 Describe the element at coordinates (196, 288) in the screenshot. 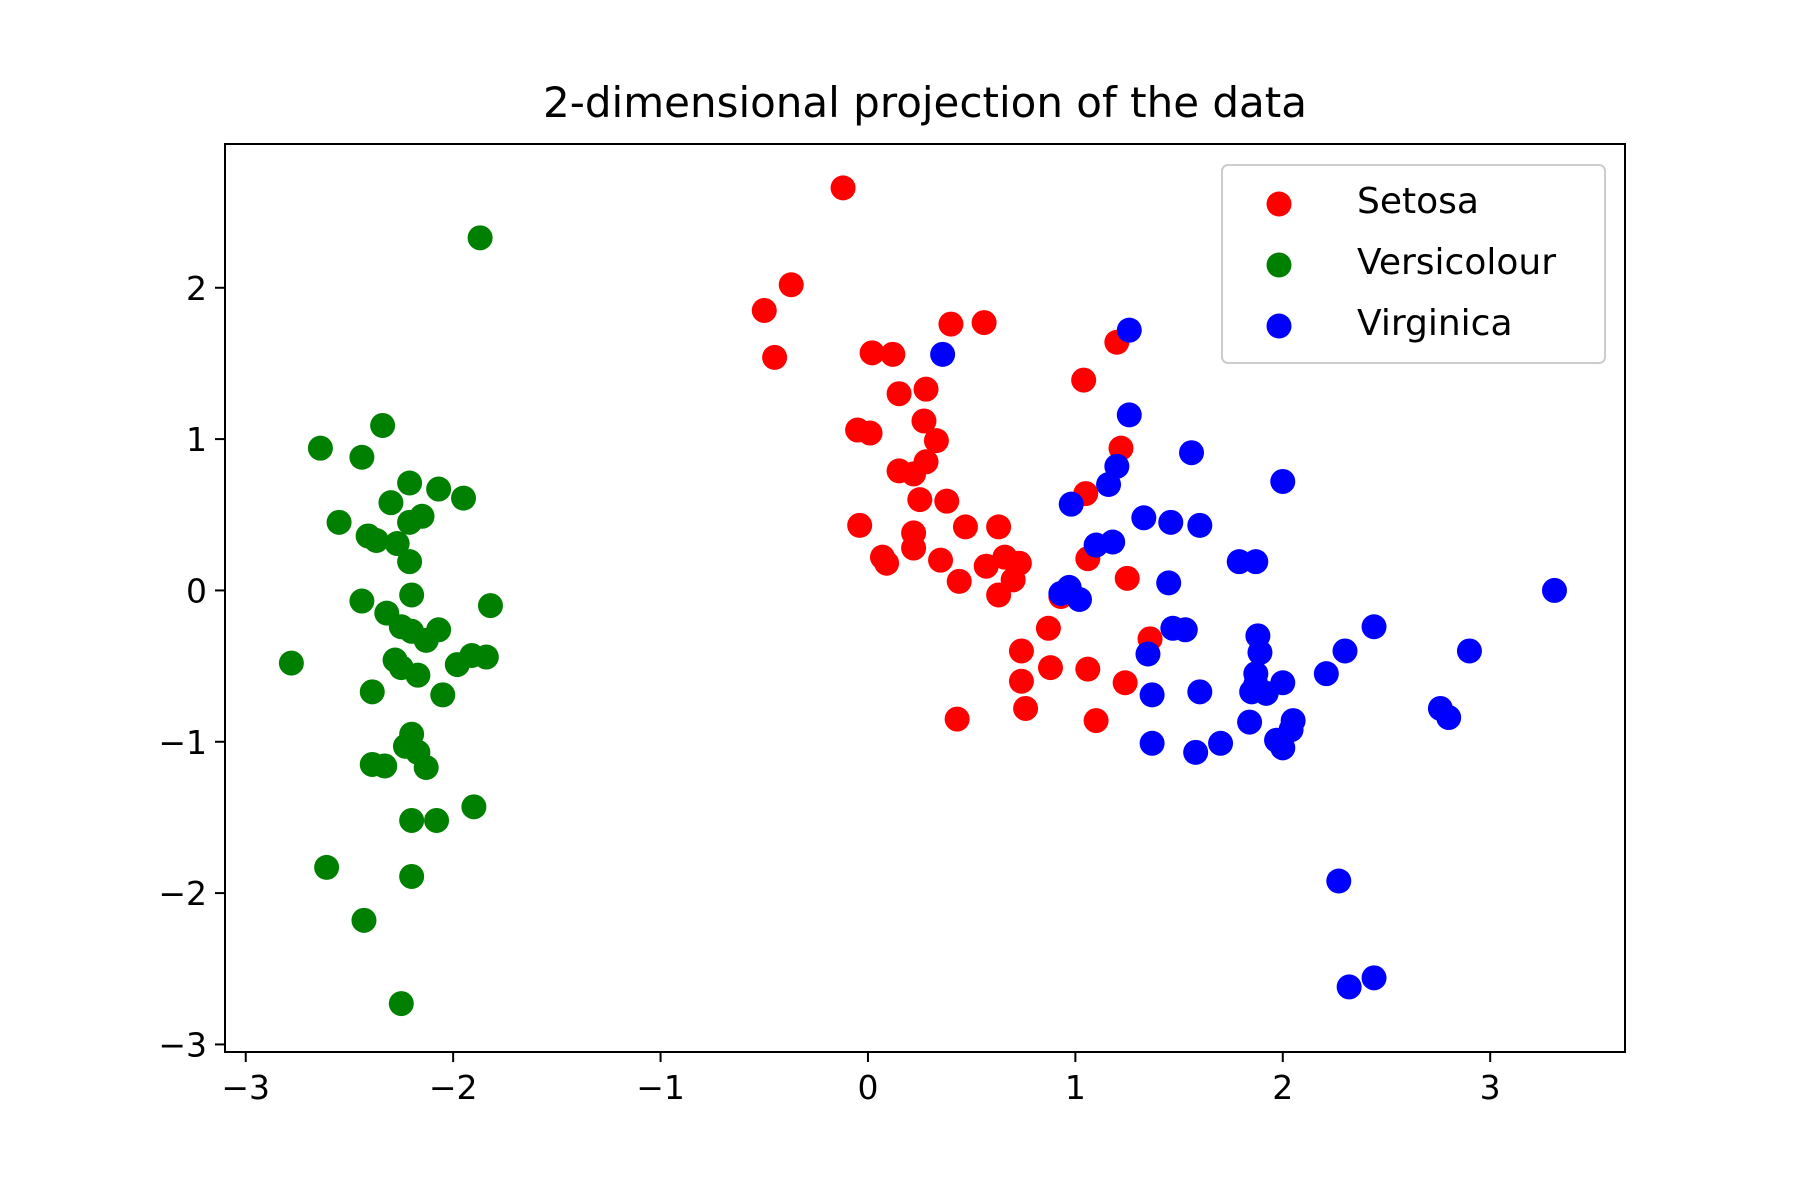

I see `y-tick-label: 2` at that location.